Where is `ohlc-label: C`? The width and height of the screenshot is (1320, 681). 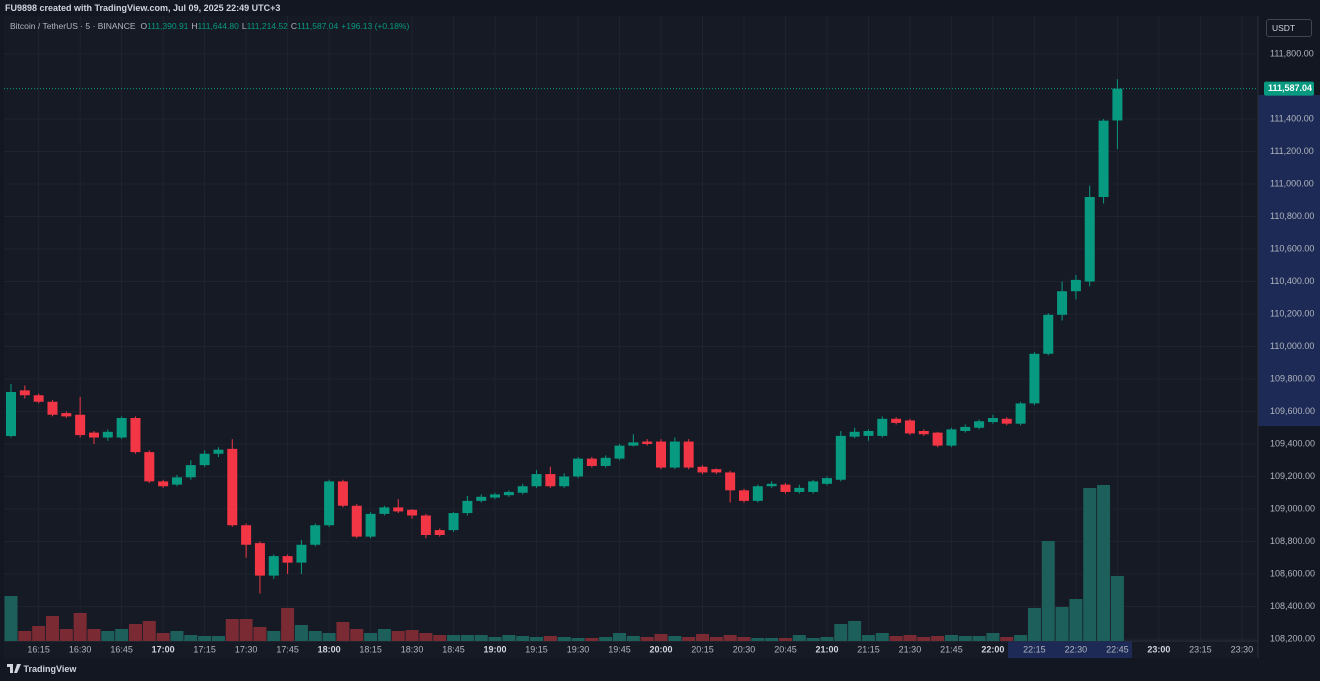
ohlc-label: C is located at coordinates (293, 26).